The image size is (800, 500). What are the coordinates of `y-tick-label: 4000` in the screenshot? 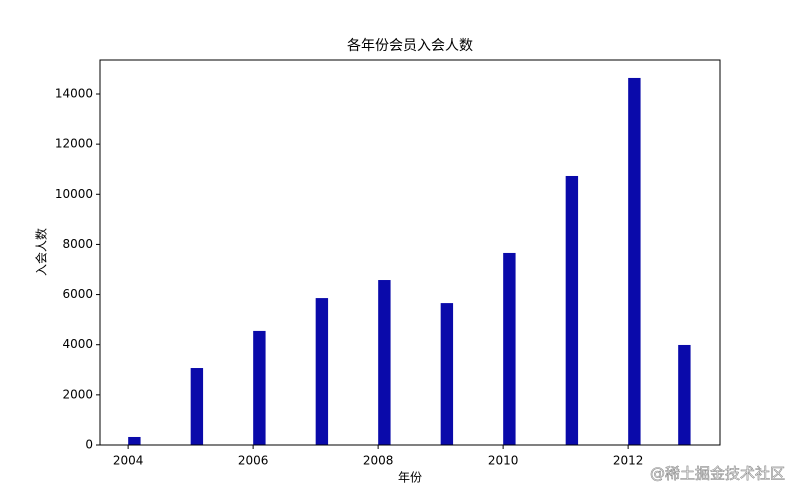 It's located at (77, 344).